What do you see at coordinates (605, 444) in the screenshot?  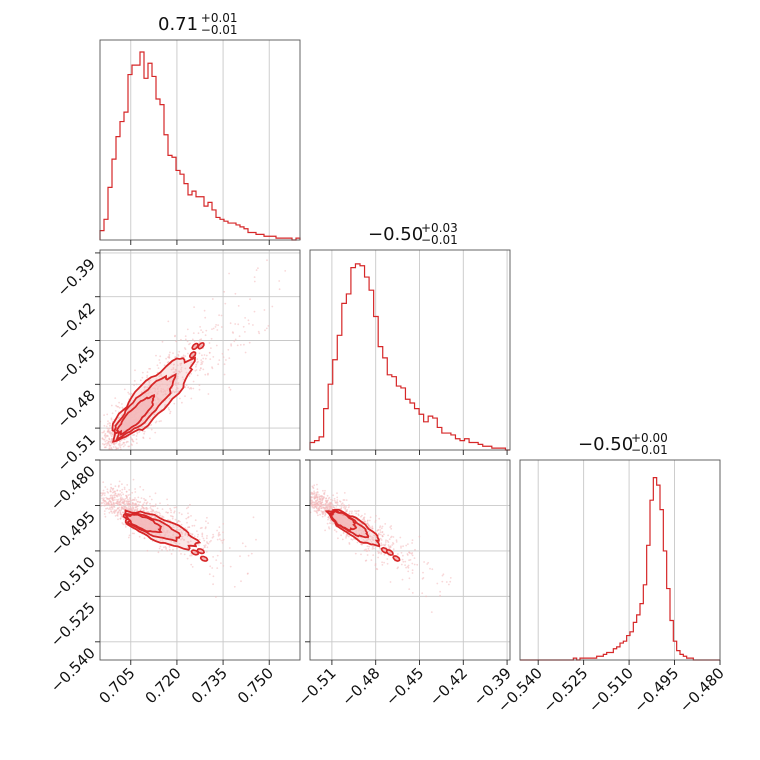 I see `title-value: −0.50` at bounding box center [605, 444].